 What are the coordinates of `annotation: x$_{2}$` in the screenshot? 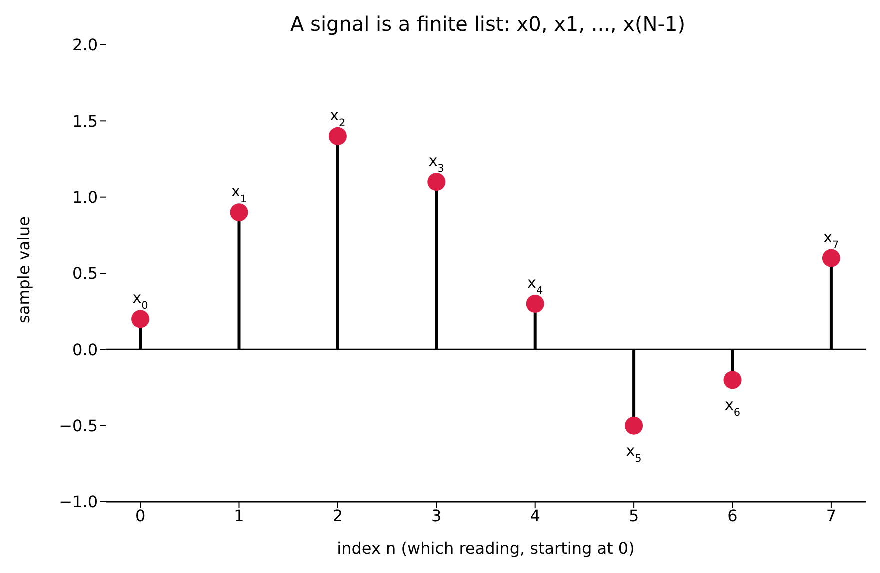 It's located at (338, 118).